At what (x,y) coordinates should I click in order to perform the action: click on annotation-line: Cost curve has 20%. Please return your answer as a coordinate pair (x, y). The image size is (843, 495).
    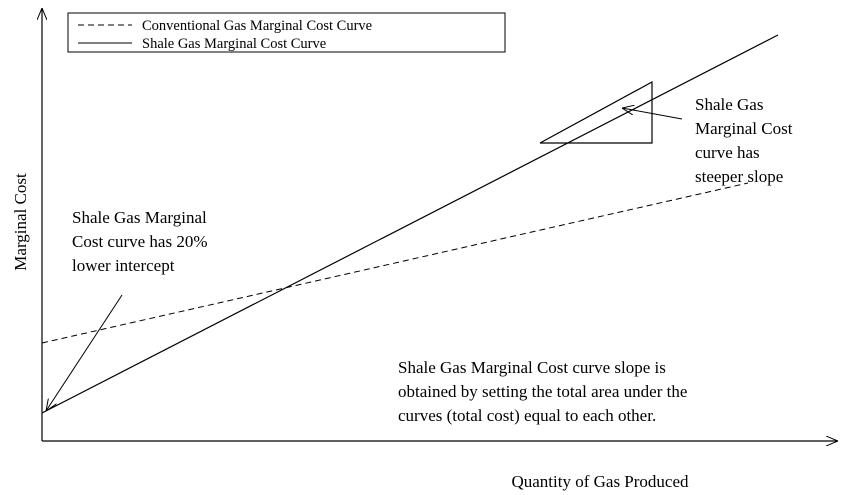
    Looking at the image, I should click on (140, 241).